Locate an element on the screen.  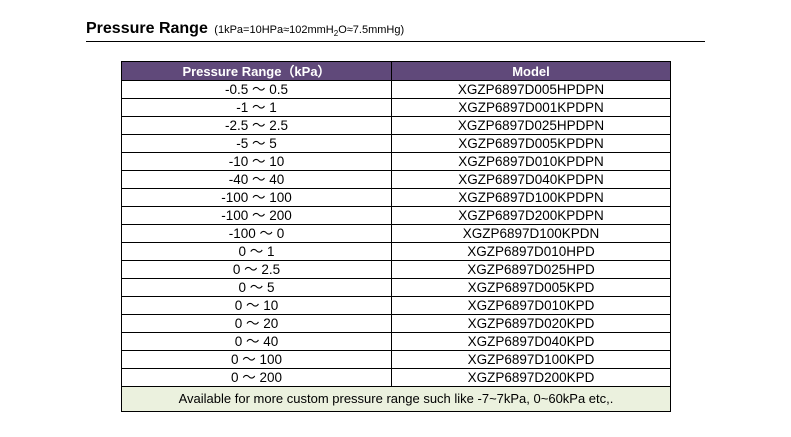
table-row: 0 ～ 200 XGZP6897D200KPD is located at coordinates (396, 377).